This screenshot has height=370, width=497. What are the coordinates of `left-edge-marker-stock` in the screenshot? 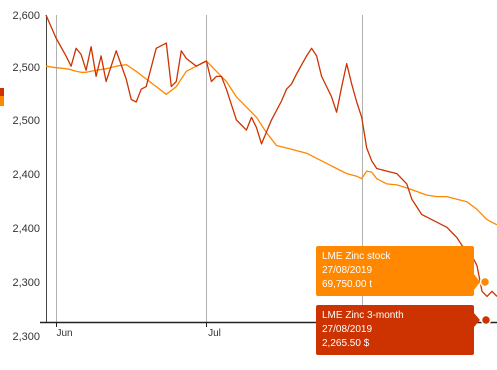 It's located at (2, 101).